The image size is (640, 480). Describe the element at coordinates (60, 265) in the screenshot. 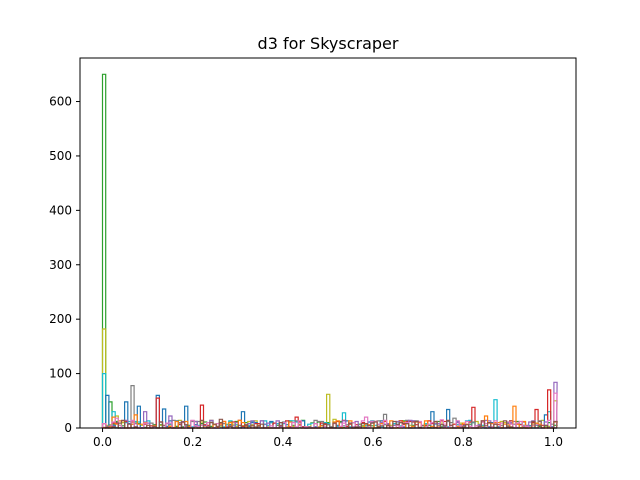

I see `y-tick-label: 300` at that location.